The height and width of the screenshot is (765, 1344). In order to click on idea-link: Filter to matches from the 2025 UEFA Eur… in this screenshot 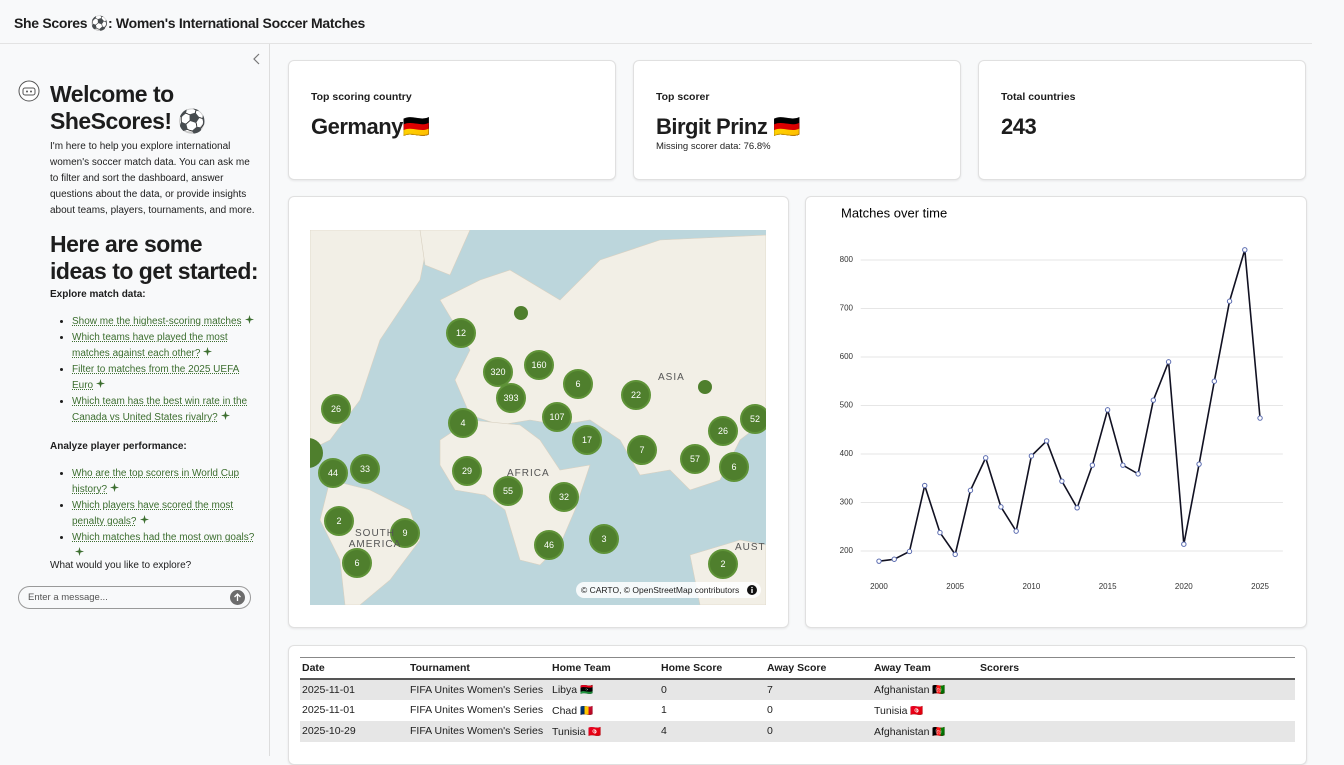, I will do `click(156, 377)`.